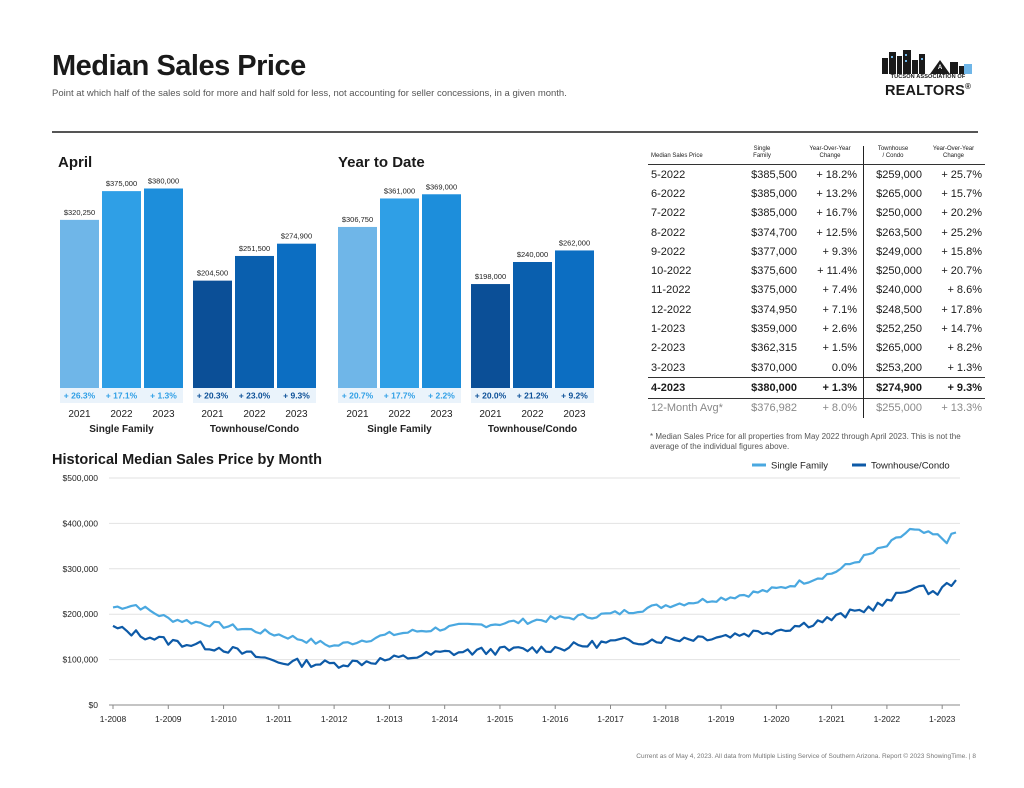  Describe the element at coordinates (762, 149) in the screenshot. I see `table-header-text: Single` at that location.